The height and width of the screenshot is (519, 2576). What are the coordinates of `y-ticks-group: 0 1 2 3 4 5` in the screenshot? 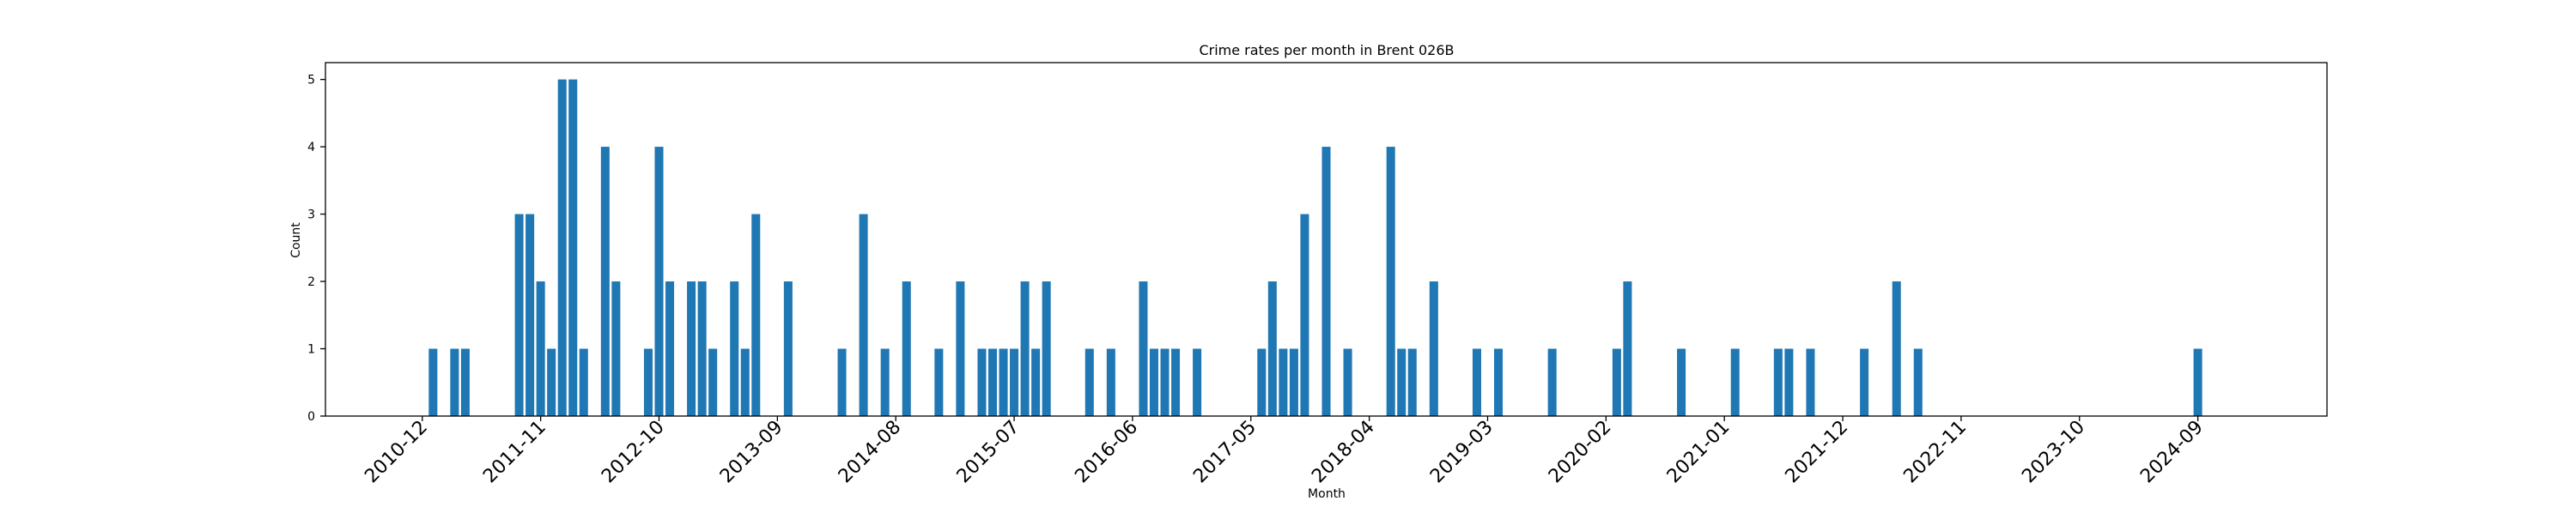 It's located at (316, 249).